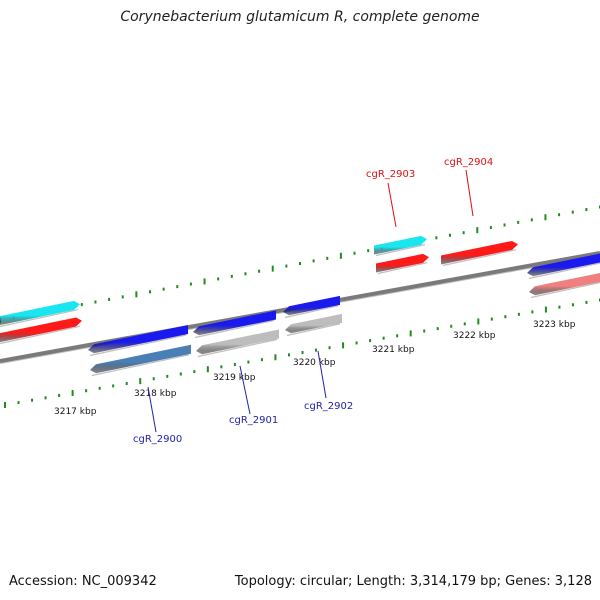 The image size is (600, 600). I want to click on gene-label: cgR_2900, so click(157, 439).